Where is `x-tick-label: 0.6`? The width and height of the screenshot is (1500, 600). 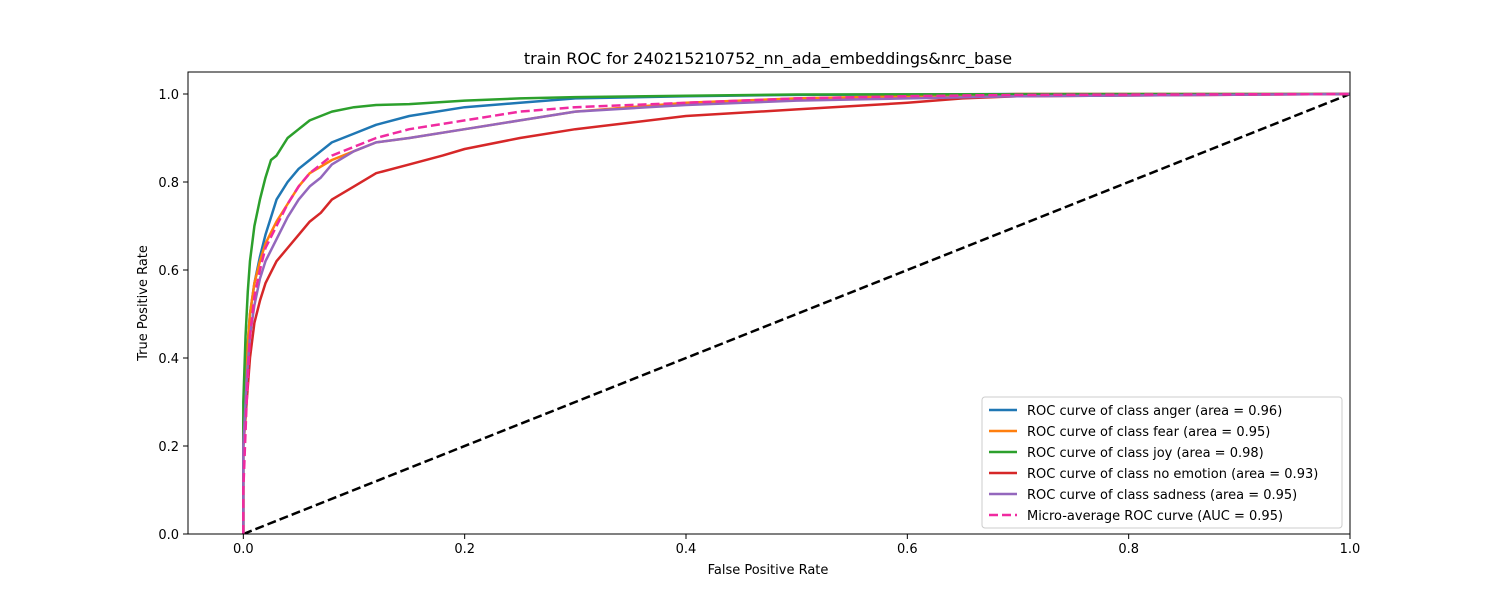 x-tick-label: 0.6 is located at coordinates (907, 549).